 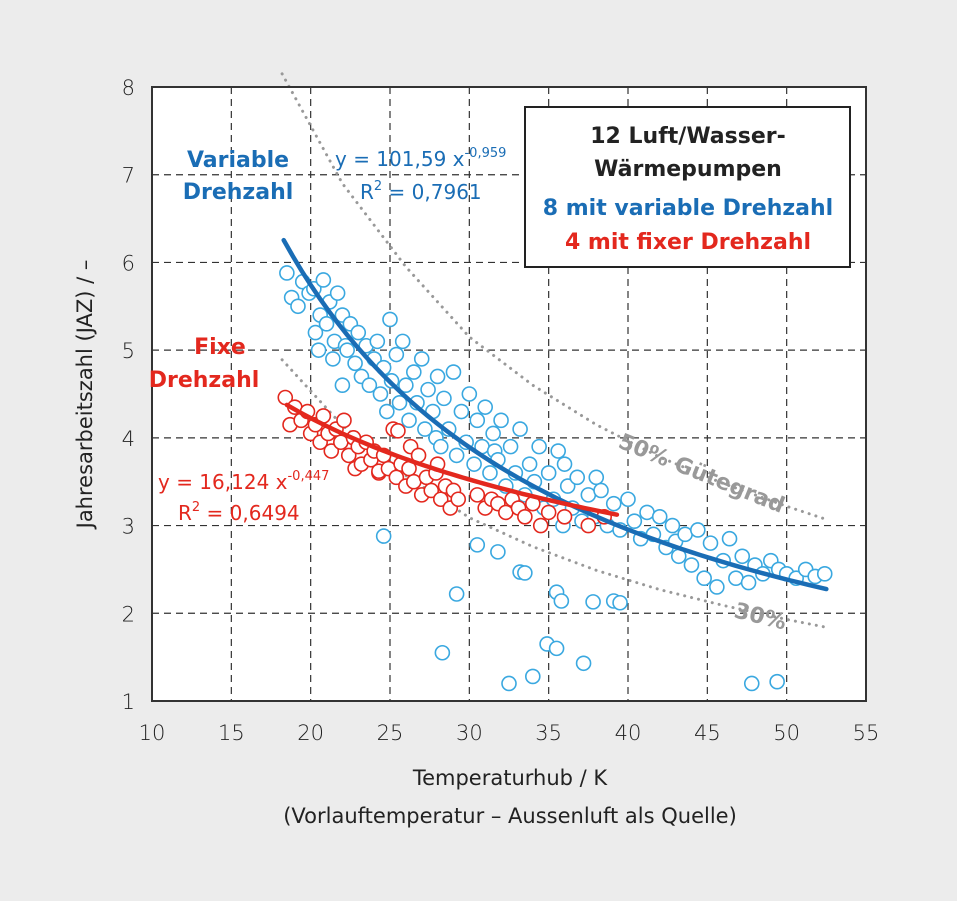 What do you see at coordinates (128, 702) in the screenshot?
I see `y-tick-label: 1` at bounding box center [128, 702].